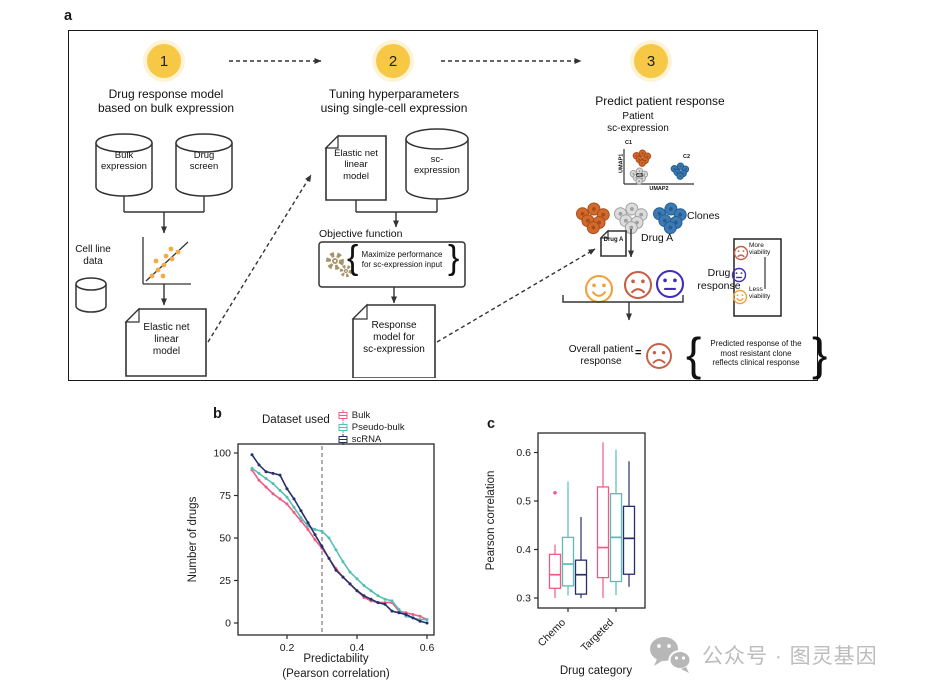  I want to click on y-tick-label: 0.6, so click(523, 453).